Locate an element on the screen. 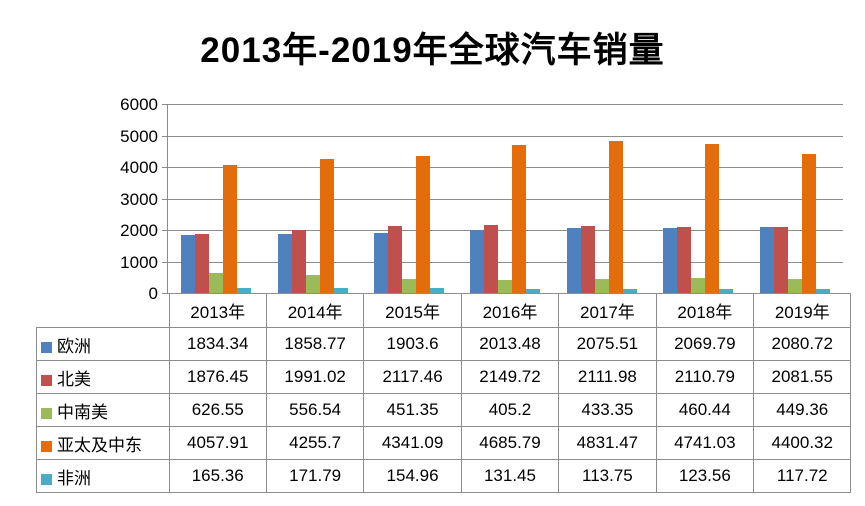 The height and width of the screenshot is (506, 865). value-cell: 1834.34 is located at coordinates (217, 344).